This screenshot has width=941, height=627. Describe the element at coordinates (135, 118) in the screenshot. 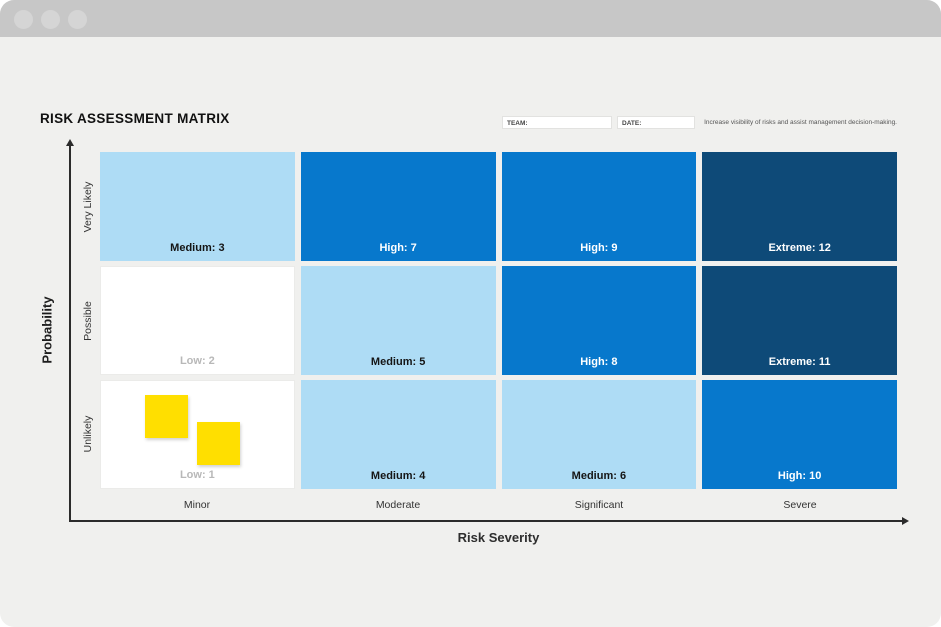

I see `page-title: RISK ASSESSMENT MATRIX` at that location.